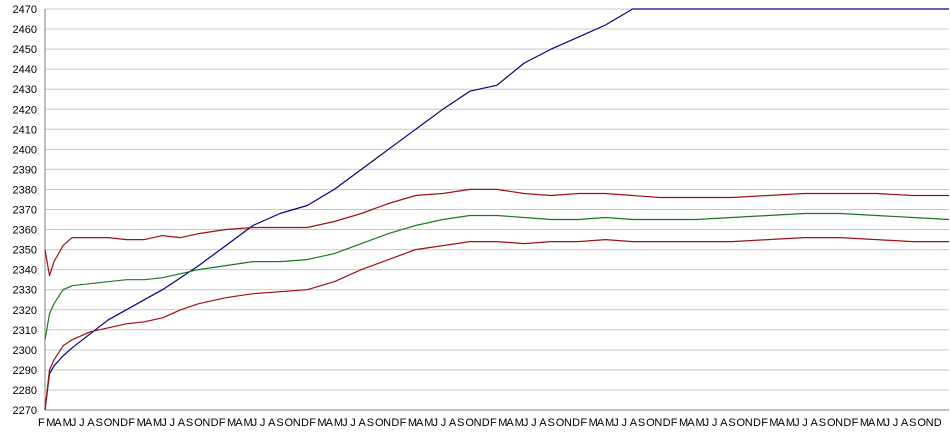 This screenshot has height=435, width=950. Describe the element at coordinates (25, 170) in the screenshot. I see `y-tick-label: 2390` at that location.